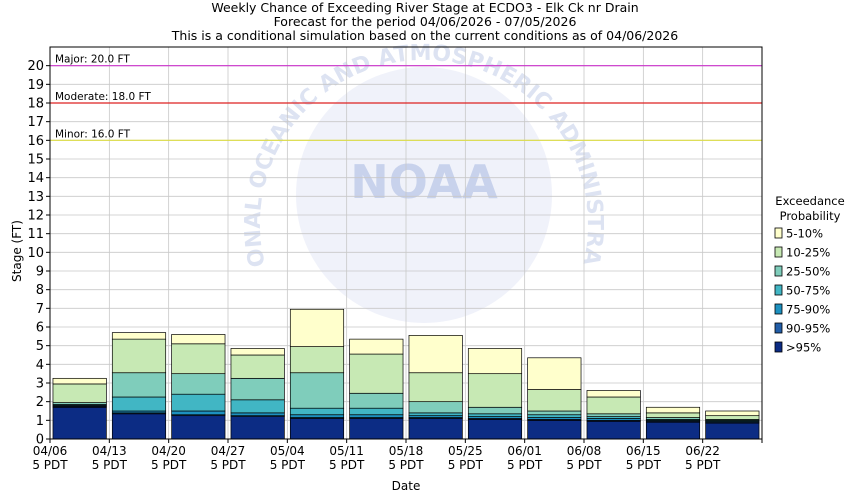 Image resolution: width=850 pixels, height=500 pixels. What do you see at coordinates (50, 451) in the screenshot?
I see `x-tick-label-date: 04/06` at bounding box center [50, 451].